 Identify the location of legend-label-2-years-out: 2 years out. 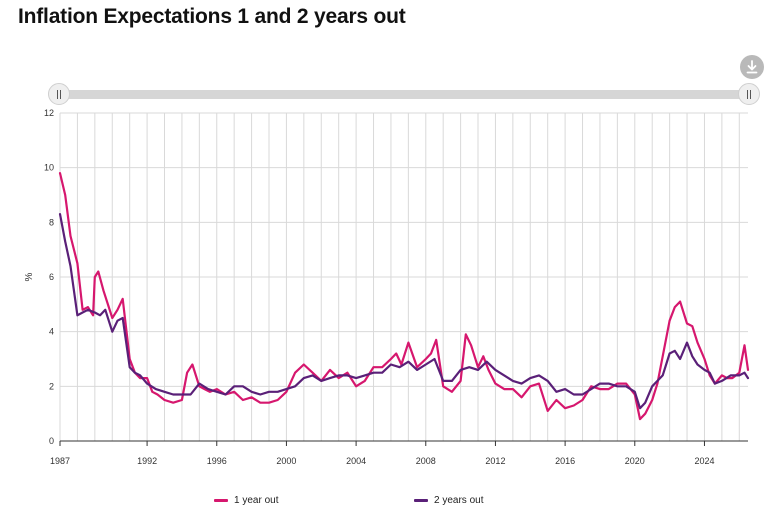
(459, 500).